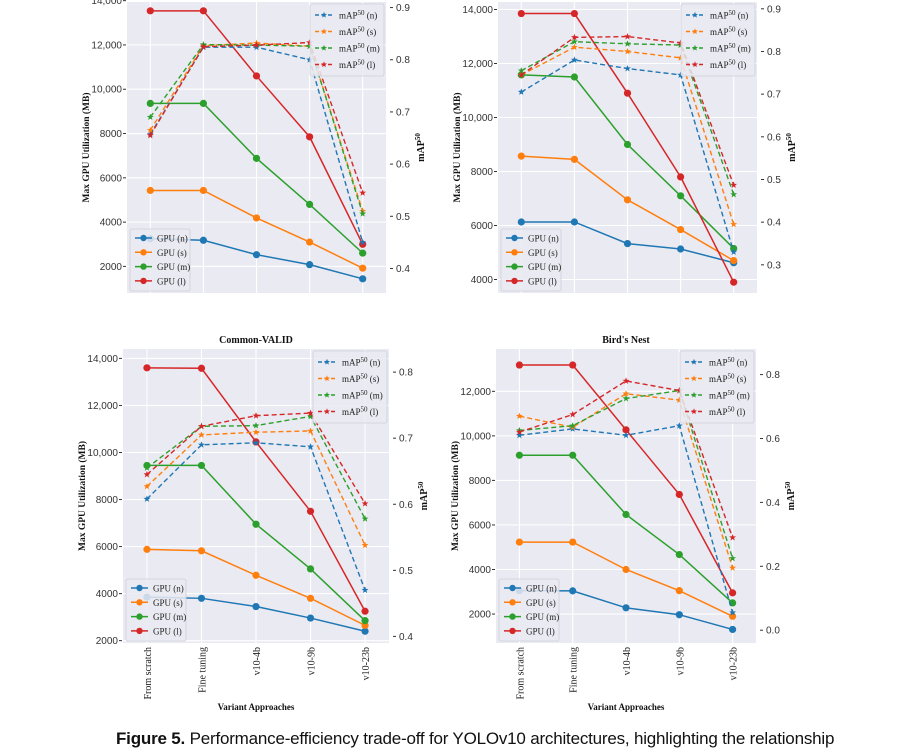 The height and width of the screenshot is (753, 907). I want to click on legend-map-label-s: mAP50 (s), so click(360, 379).